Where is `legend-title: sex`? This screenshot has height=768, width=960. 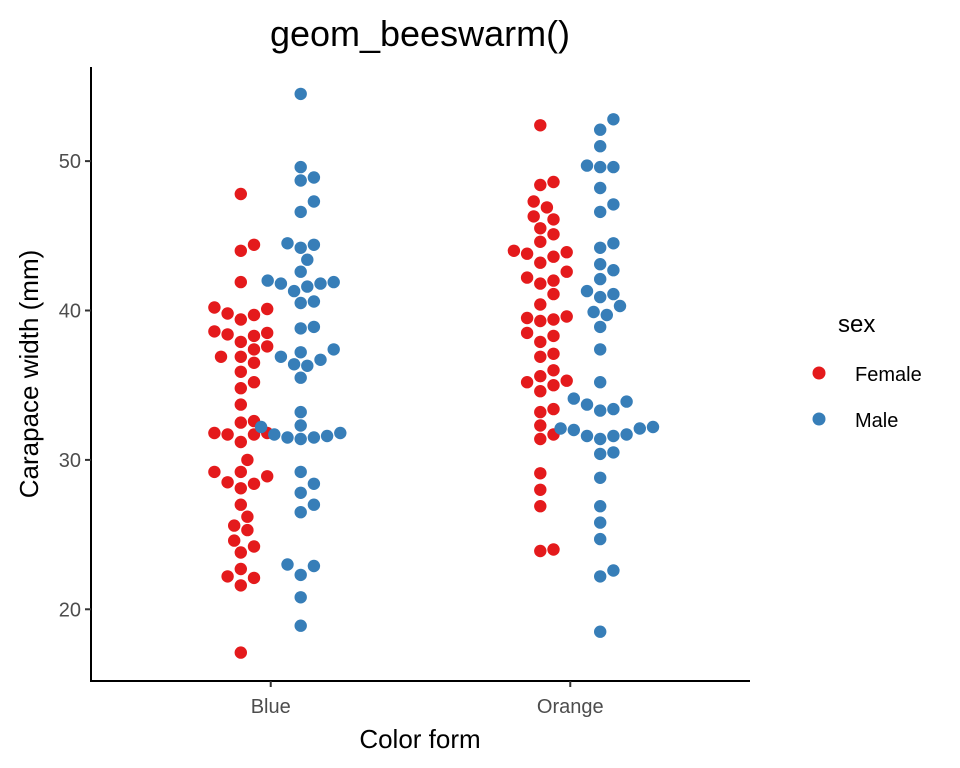
legend-title: sex is located at coordinates (856, 324).